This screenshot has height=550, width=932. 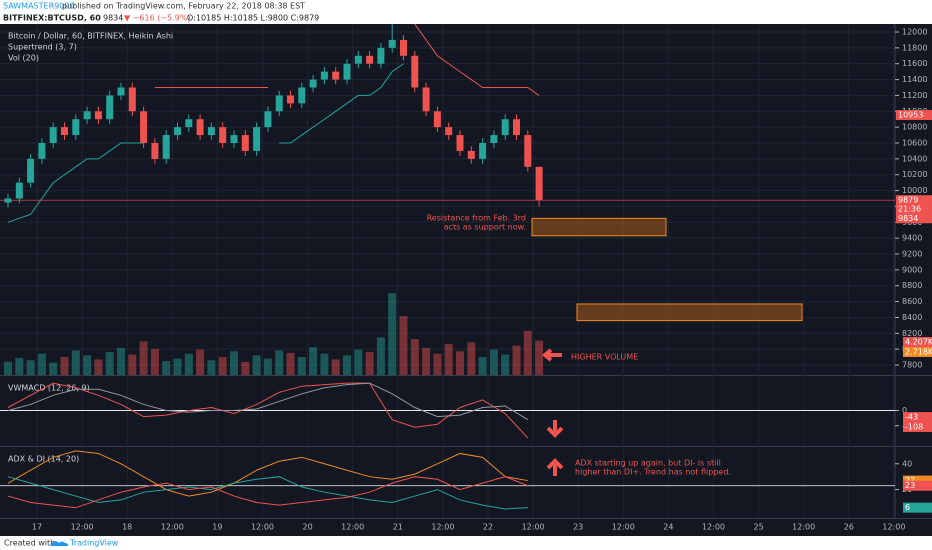 I want to click on y-tick-label: 7800, so click(x=912, y=365).